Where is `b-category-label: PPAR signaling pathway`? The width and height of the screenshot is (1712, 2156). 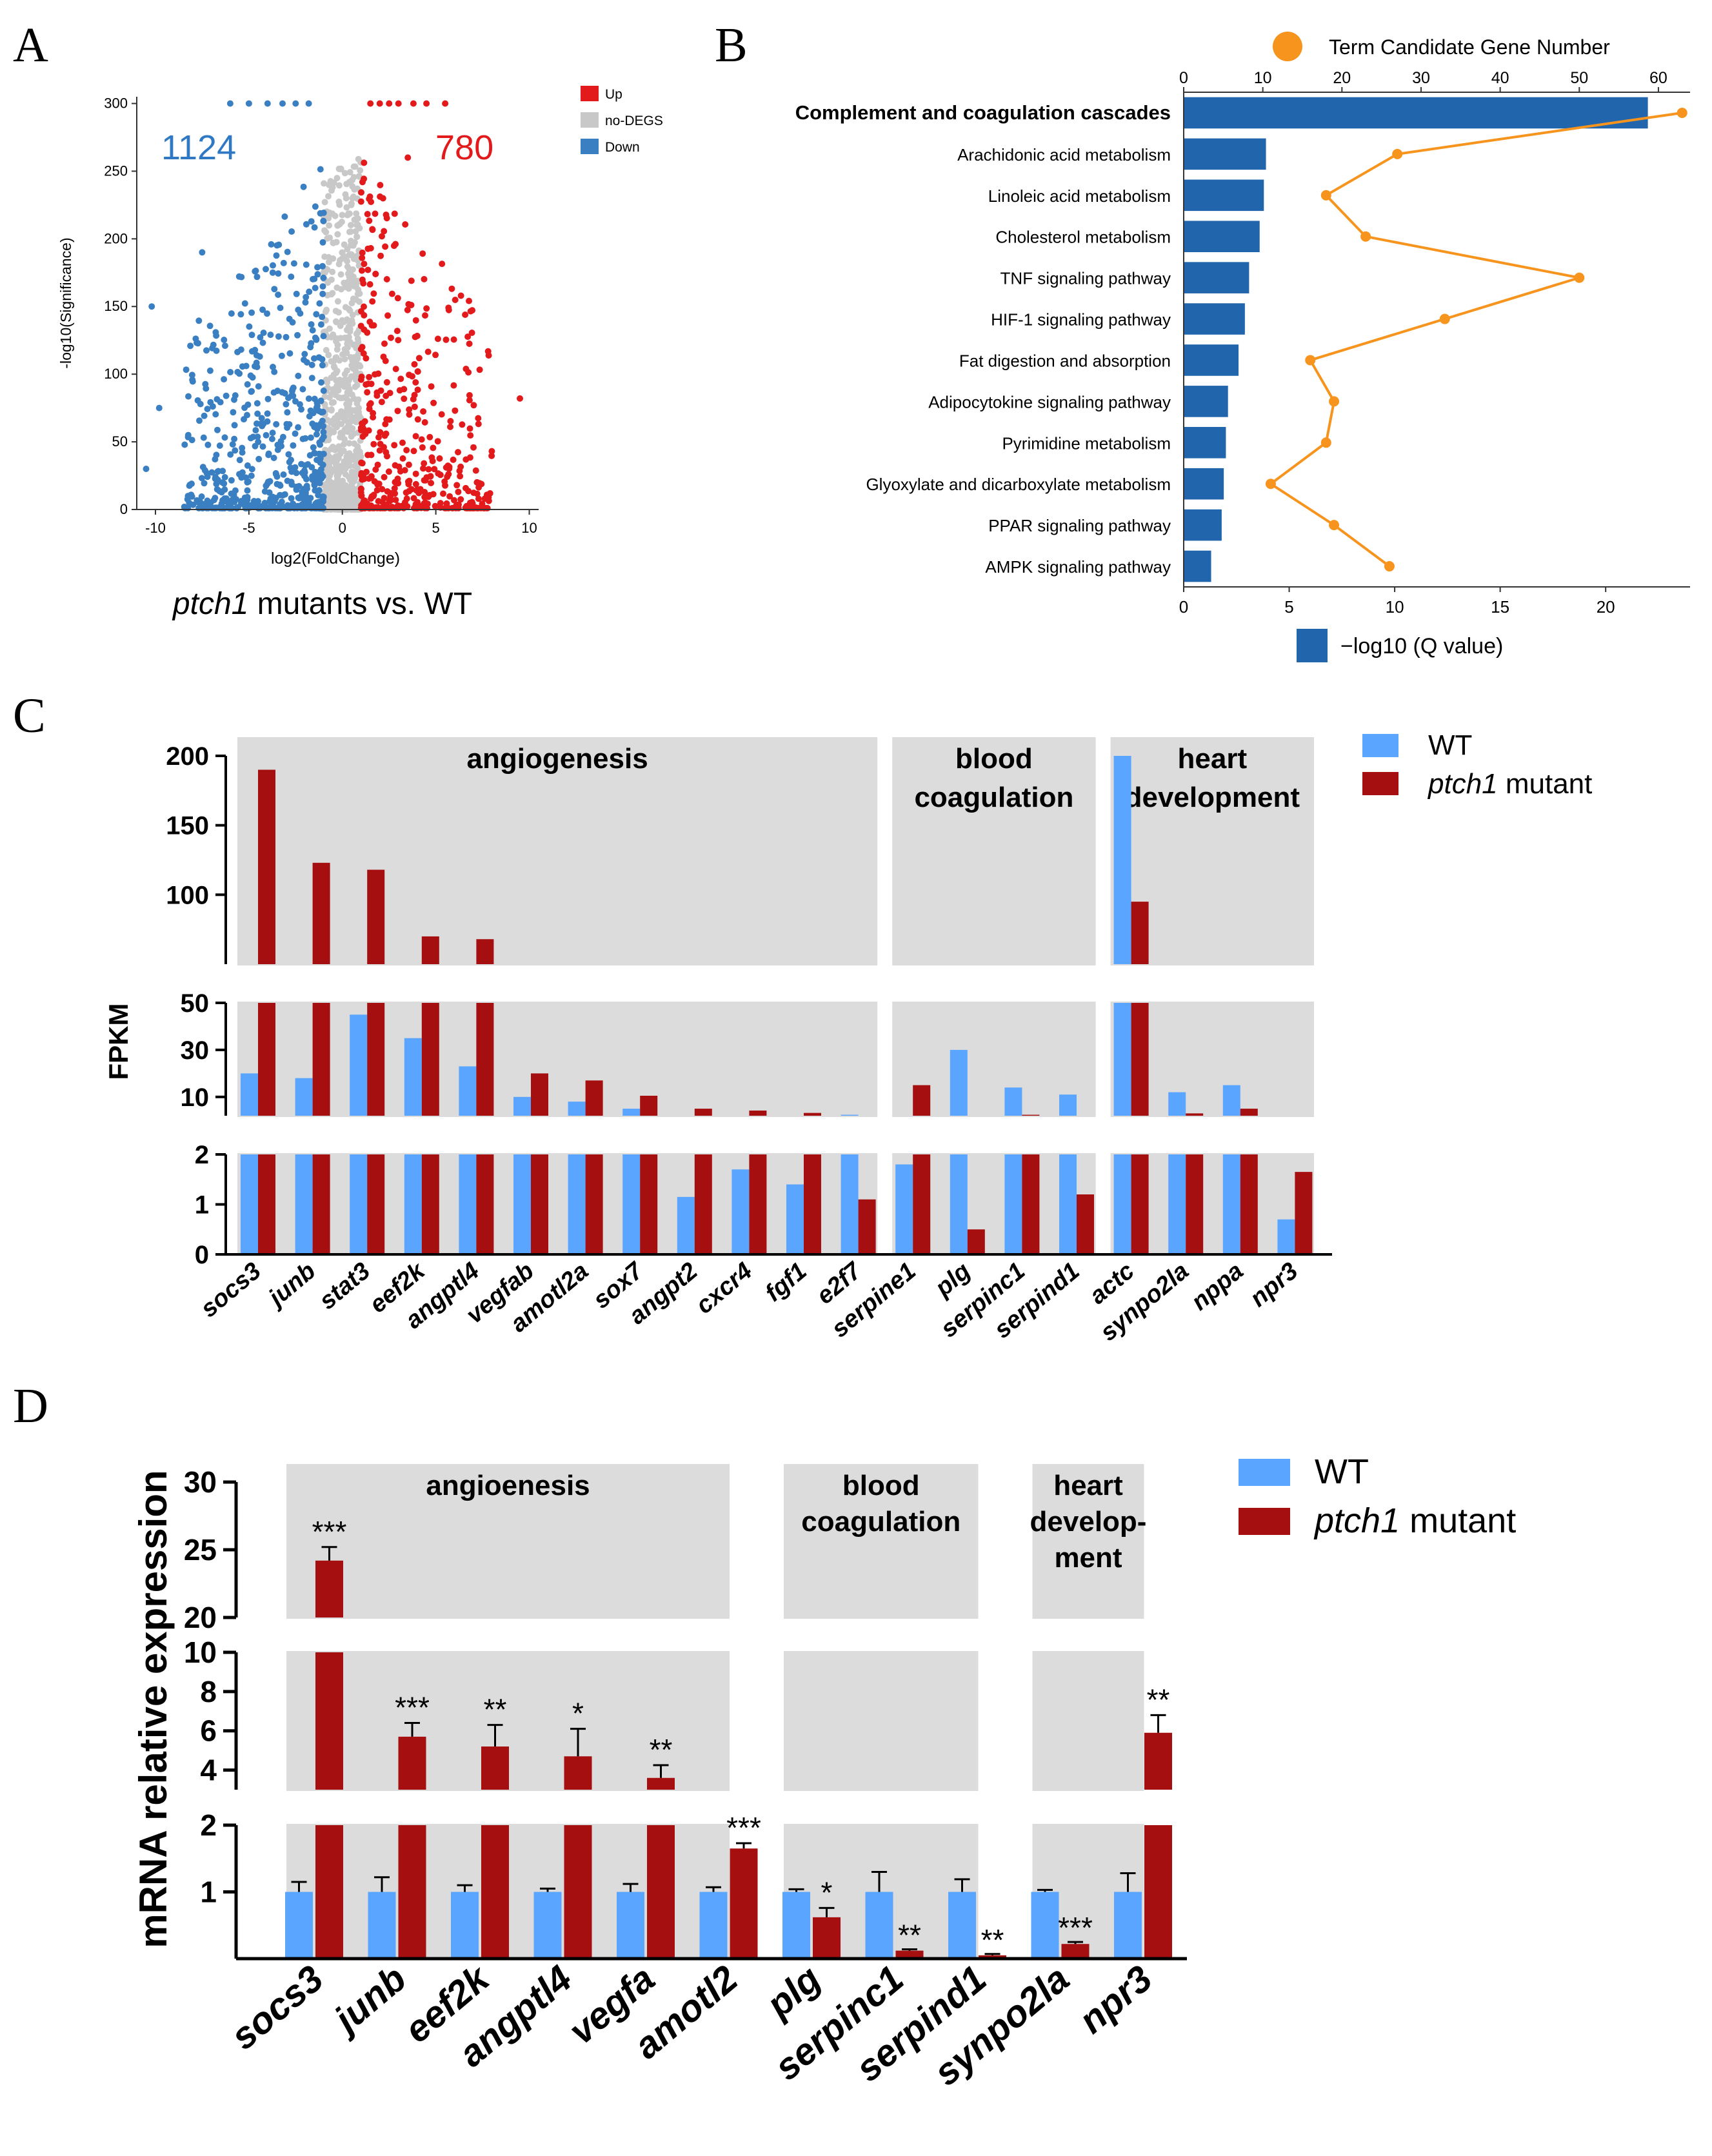 b-category-label: PPAR signaling pathway is located at coordinates (1079, 525).